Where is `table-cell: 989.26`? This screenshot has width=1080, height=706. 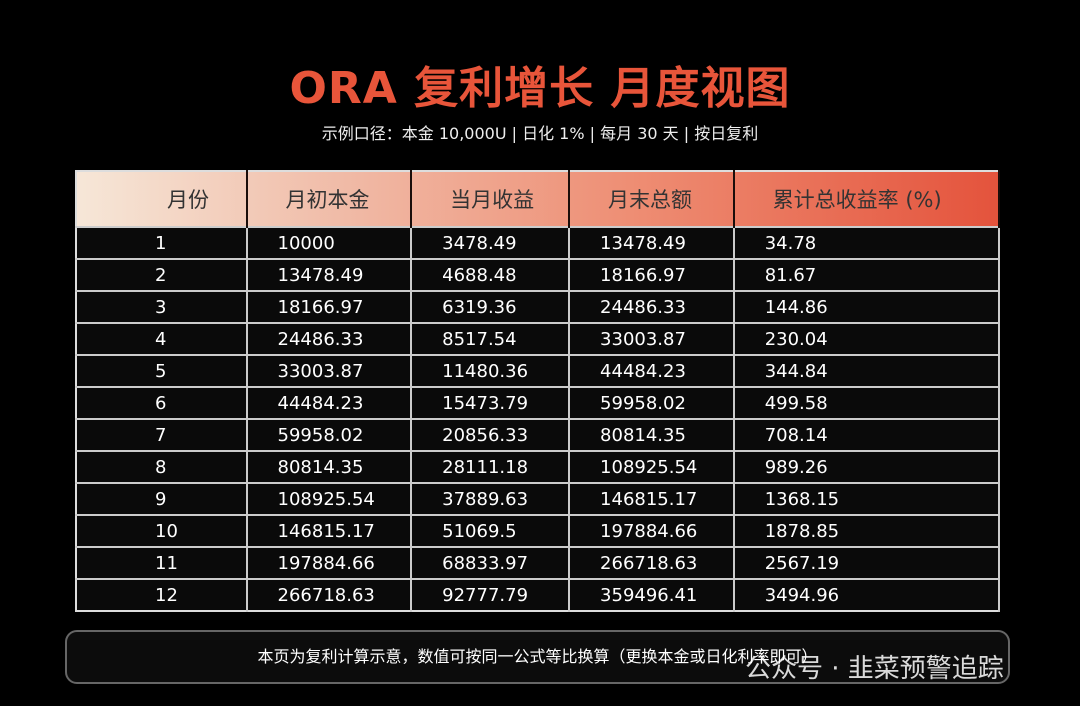
table-cell: 989.26 is located at coordinates (867, 466).